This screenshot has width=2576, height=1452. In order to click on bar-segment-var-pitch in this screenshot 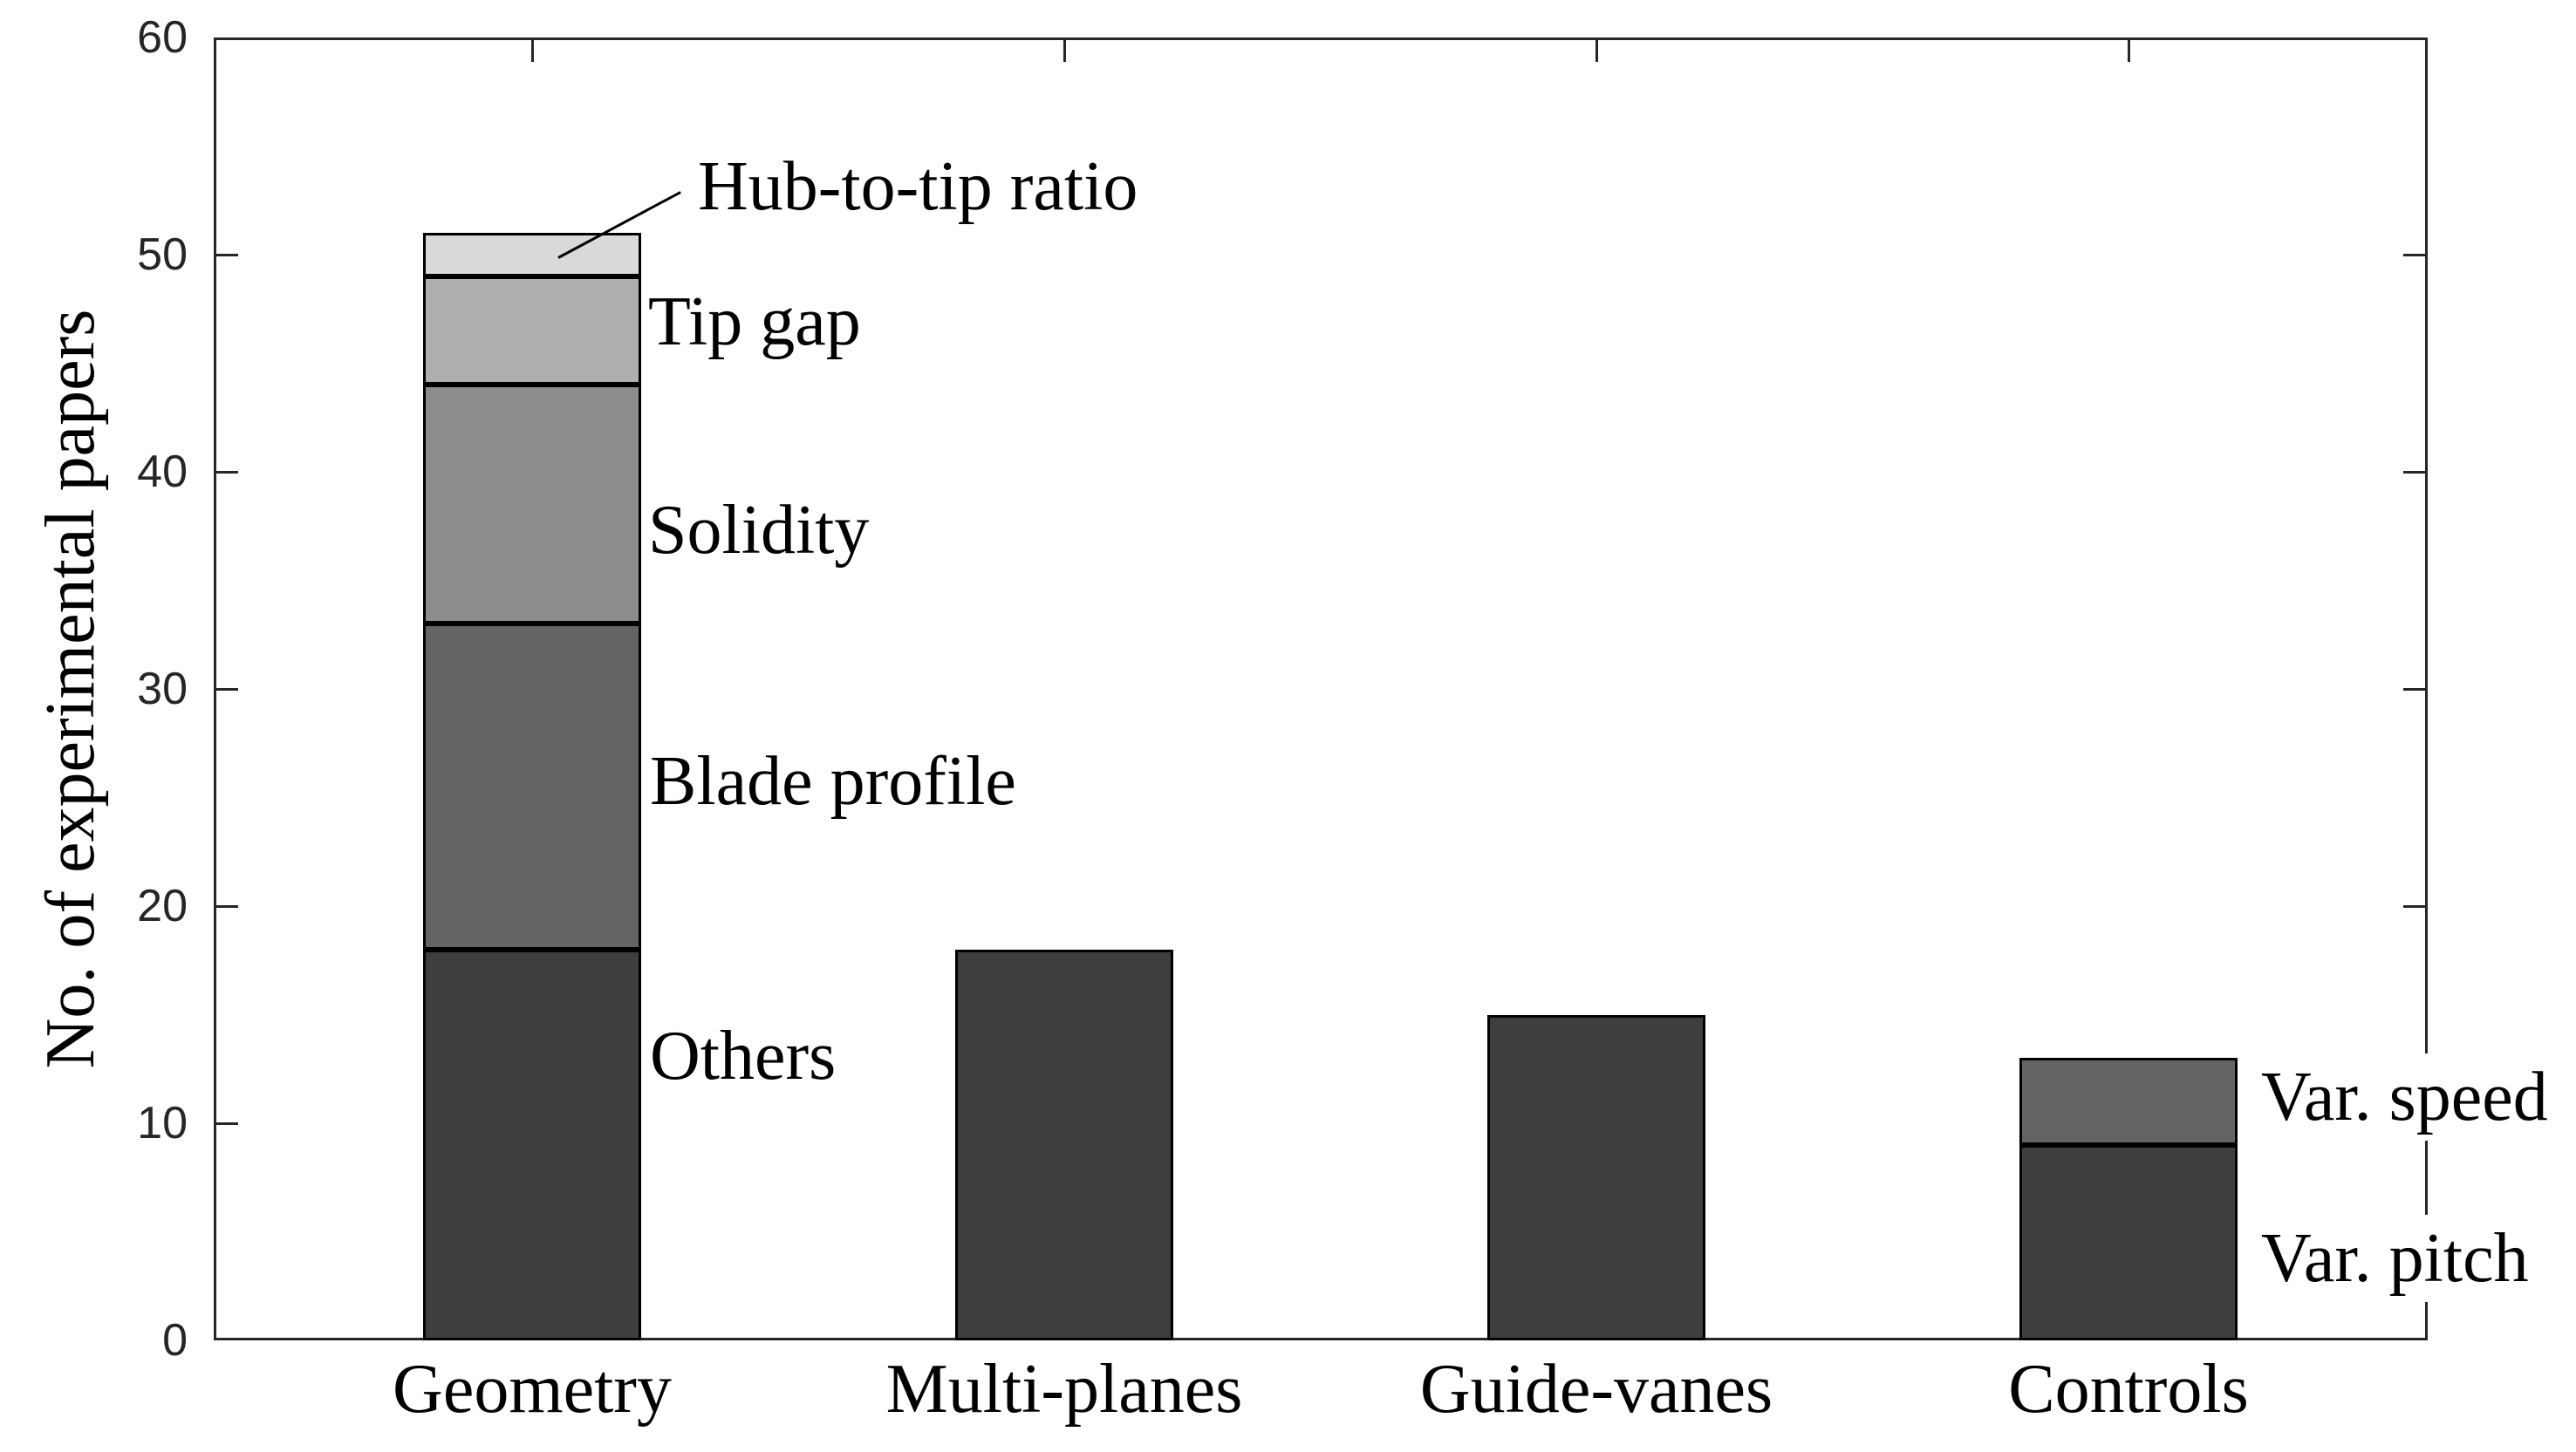, I will do `click(2128, 1242)`.